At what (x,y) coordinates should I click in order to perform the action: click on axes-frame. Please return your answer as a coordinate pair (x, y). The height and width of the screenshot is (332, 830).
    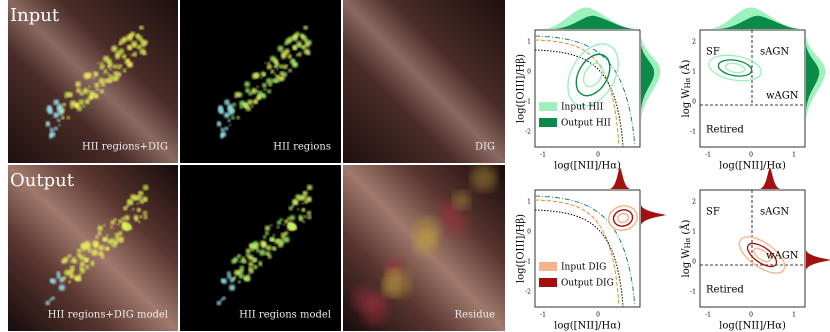
    Looking at the image, I should click on (752, 88).